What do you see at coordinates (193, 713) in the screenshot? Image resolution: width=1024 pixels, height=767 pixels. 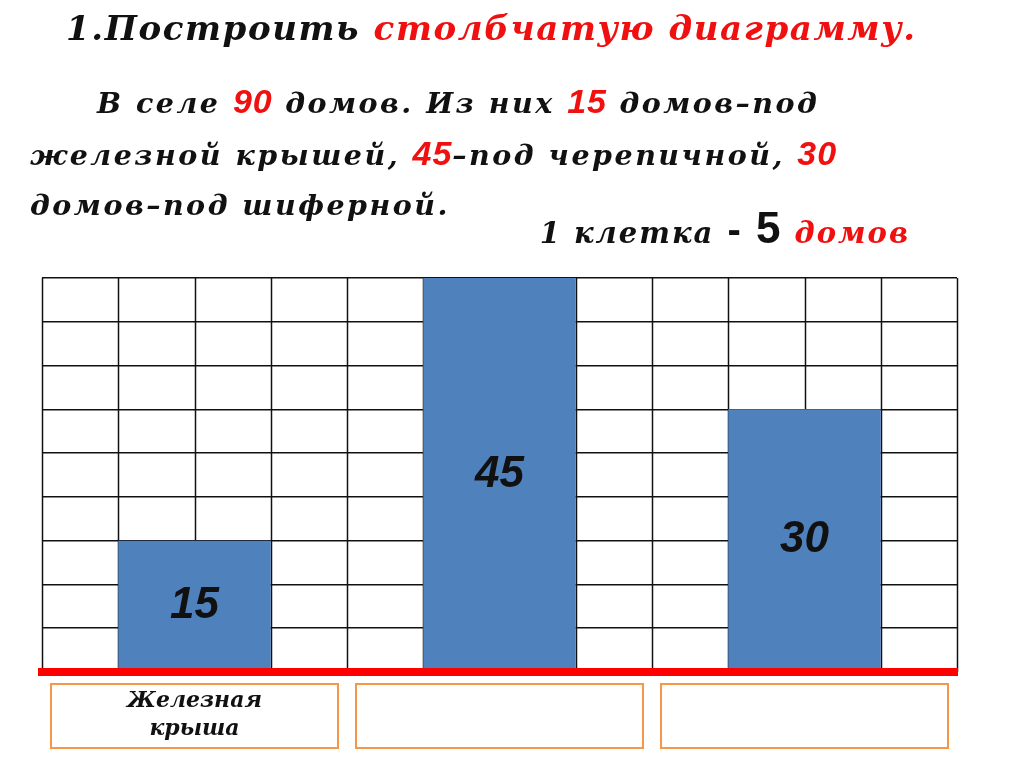 I see `x-tick-label: Железная крыша` at bounding box center [193, 713].